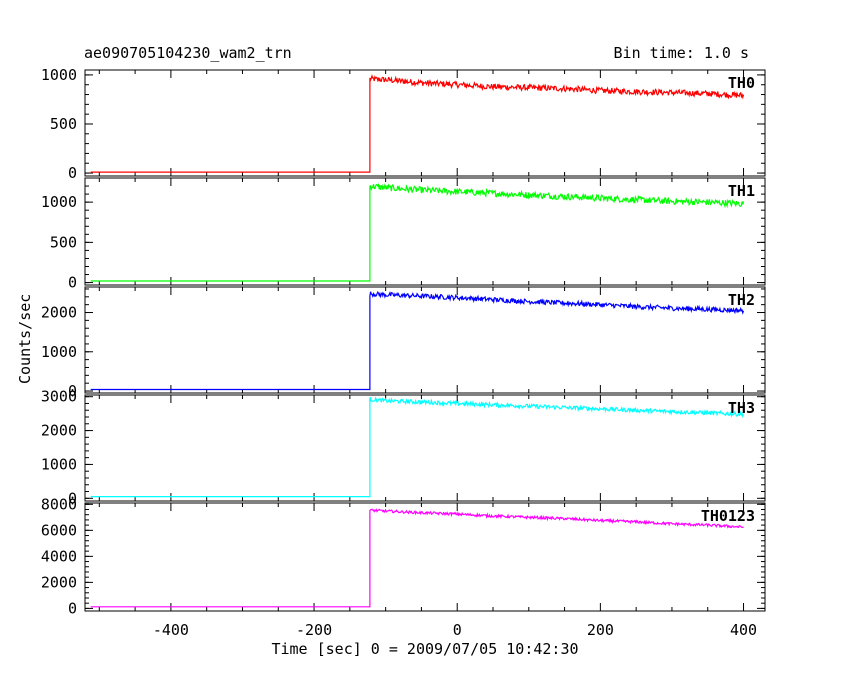  What do you see at coordinates (59, 556) in the screenshot?
I see `y-tick-label: 4000` at bounding box center [59, 556].